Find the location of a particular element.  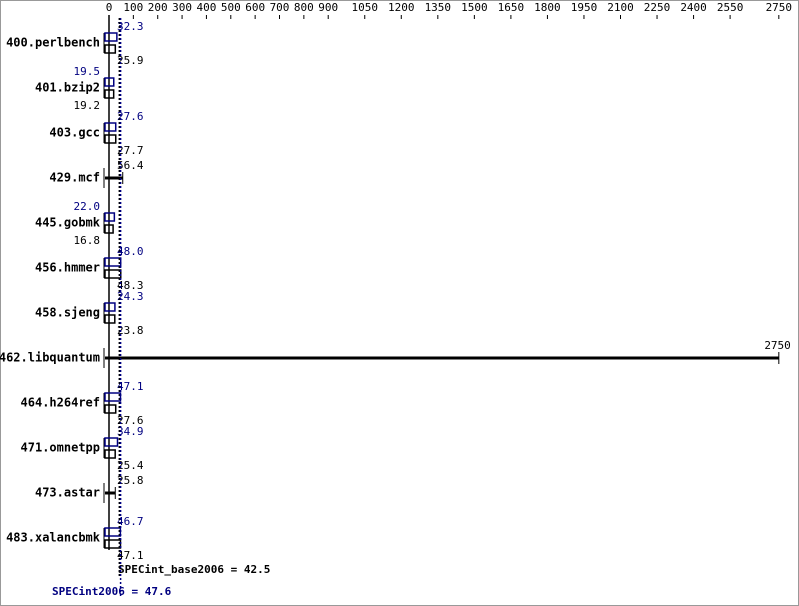

peak-label: 46.7 is located at coordinates (130, 521).